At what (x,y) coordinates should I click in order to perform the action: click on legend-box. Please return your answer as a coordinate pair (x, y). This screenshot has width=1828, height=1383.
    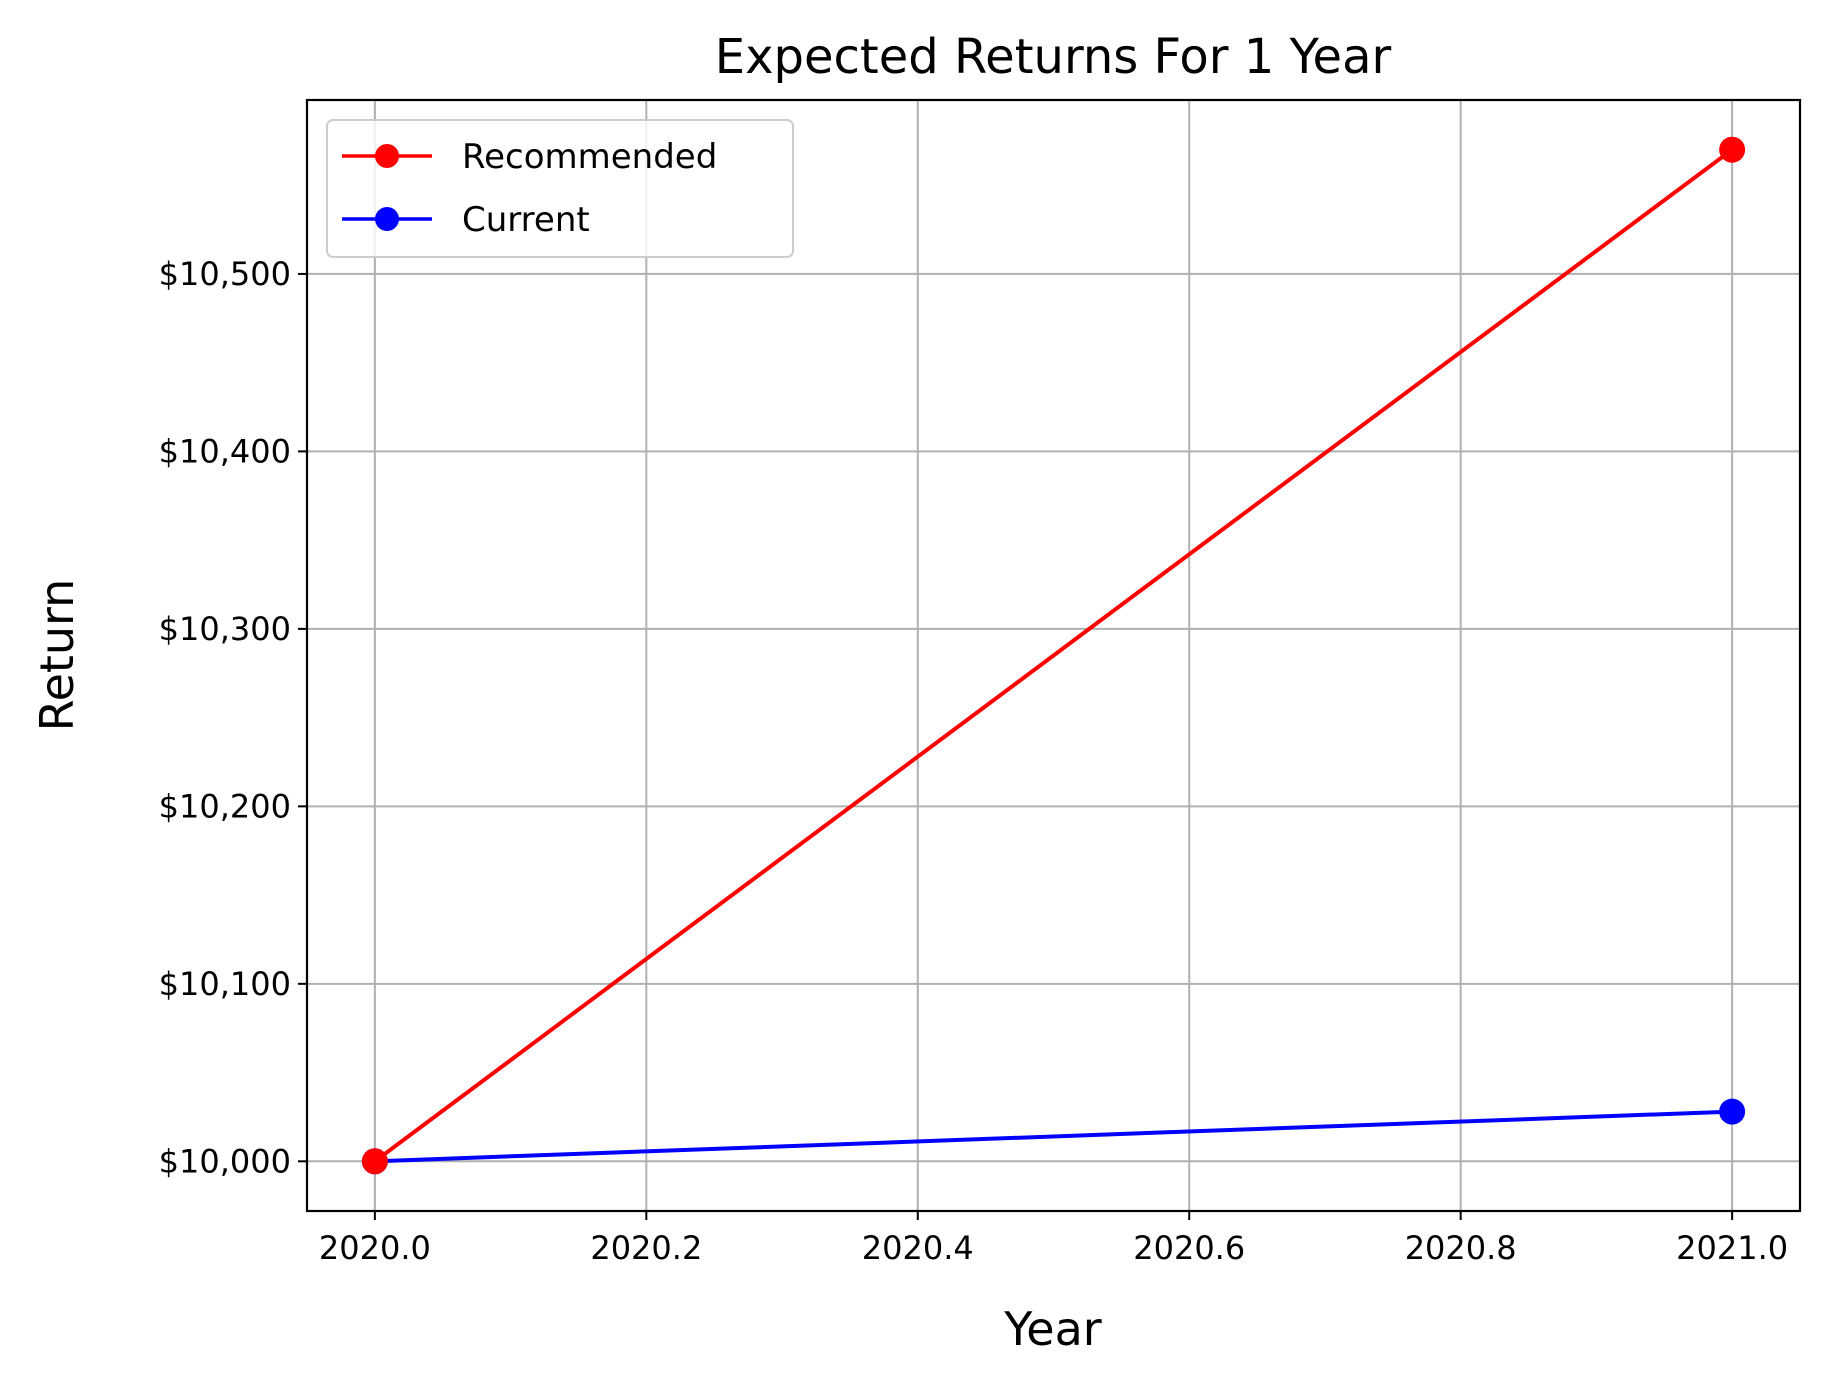
    Looking at the image, I should click on (560, 188).